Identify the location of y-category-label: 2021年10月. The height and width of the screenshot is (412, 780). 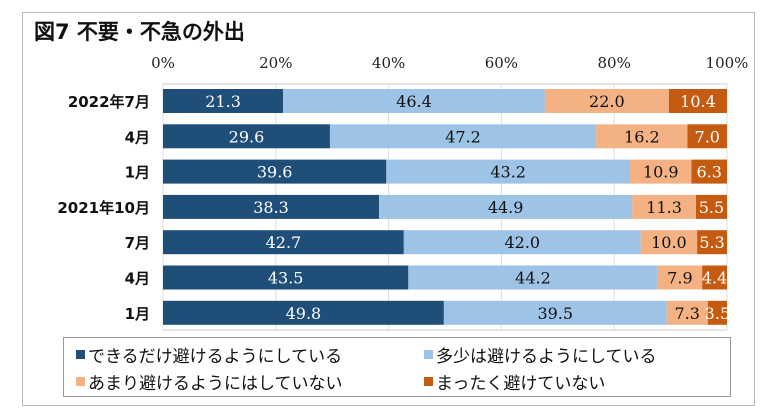
(103, 208).